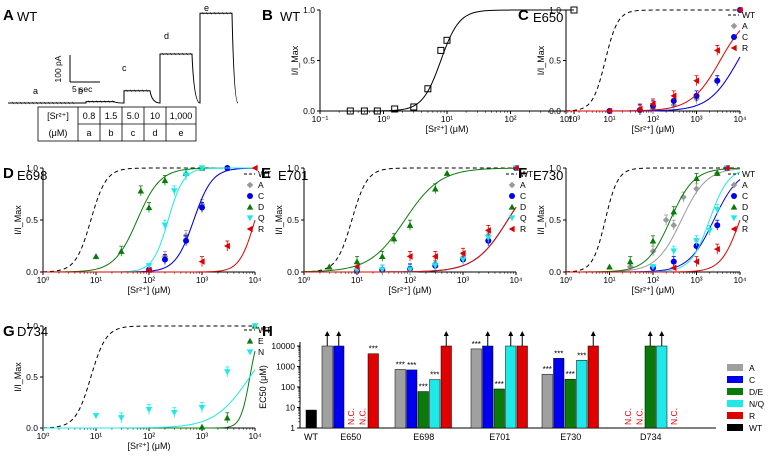 This screenshot has width=777, height=469. What do you see at coordinates (32, 331) in the screenshot?
I see `panel-label: D734` at bounding box center [32, 331].